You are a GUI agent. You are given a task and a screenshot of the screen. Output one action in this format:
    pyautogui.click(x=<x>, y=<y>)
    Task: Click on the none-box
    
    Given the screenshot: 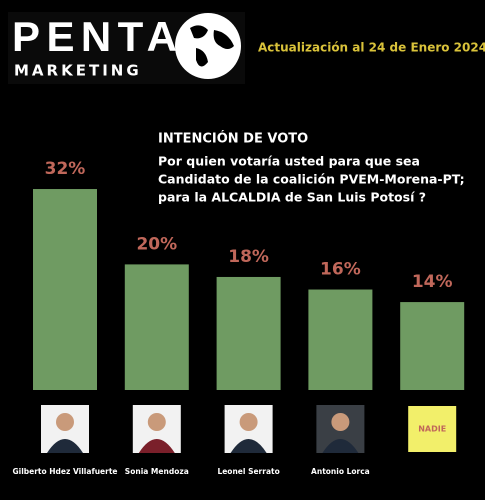 What is the action you would take?
    pyautogui.click(x=432, y=429)
    